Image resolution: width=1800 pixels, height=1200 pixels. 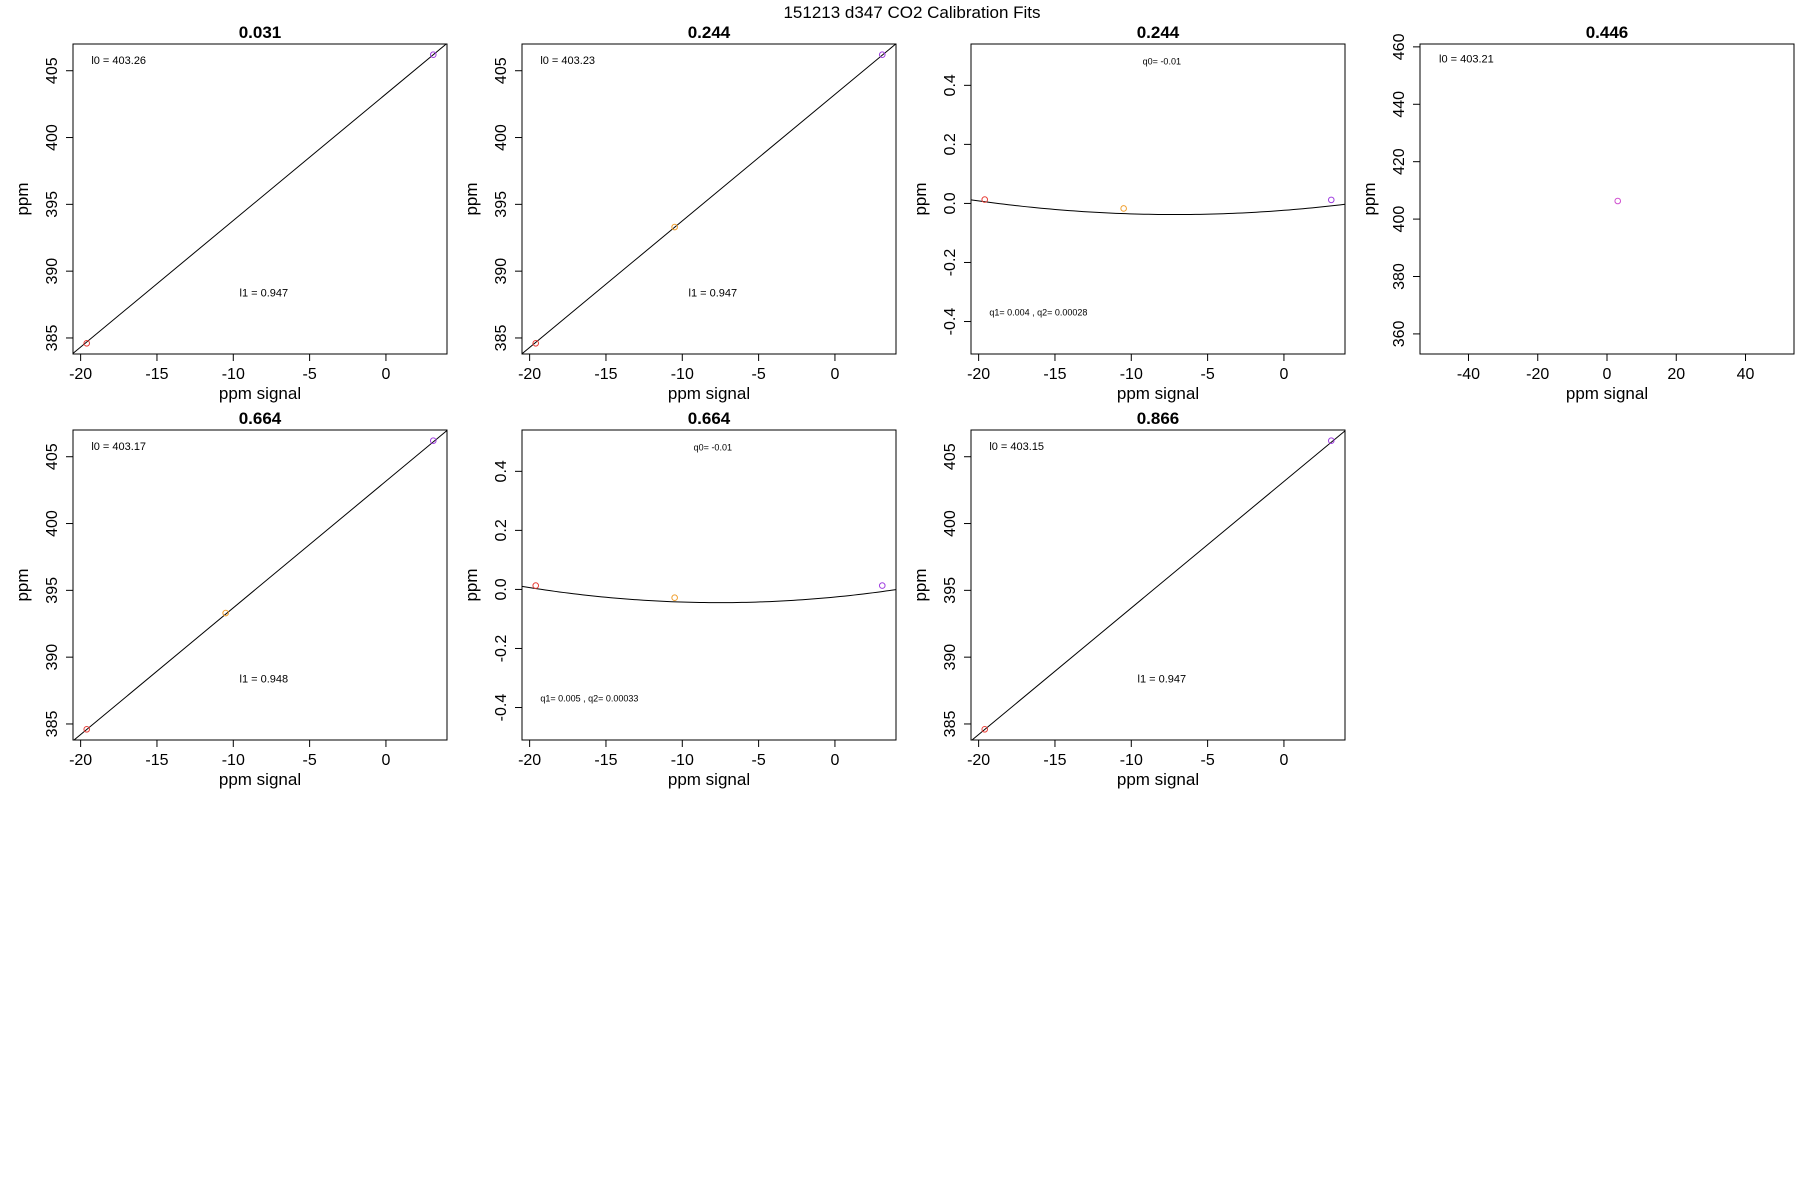 What do you see at coordinates (1746, 374) in the screenshot?
I see `x-tick-label: 40` at bounding box center [1746, 374].